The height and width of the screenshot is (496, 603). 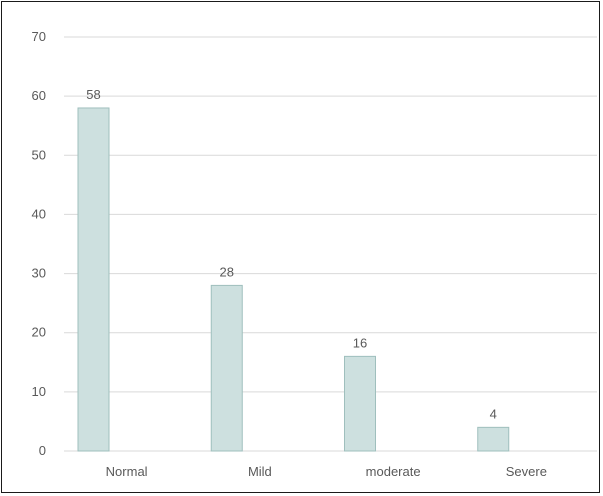 What do you see at coordinates (42, 450) in the screenshot?
I see `y-tick-label: 0` at bounding box center [42, 450].